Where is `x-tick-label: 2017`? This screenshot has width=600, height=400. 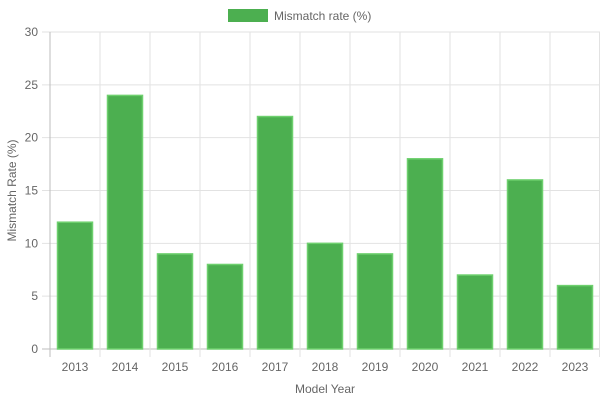
x-tick-label: 2017 is located at coordinates (275, 367).